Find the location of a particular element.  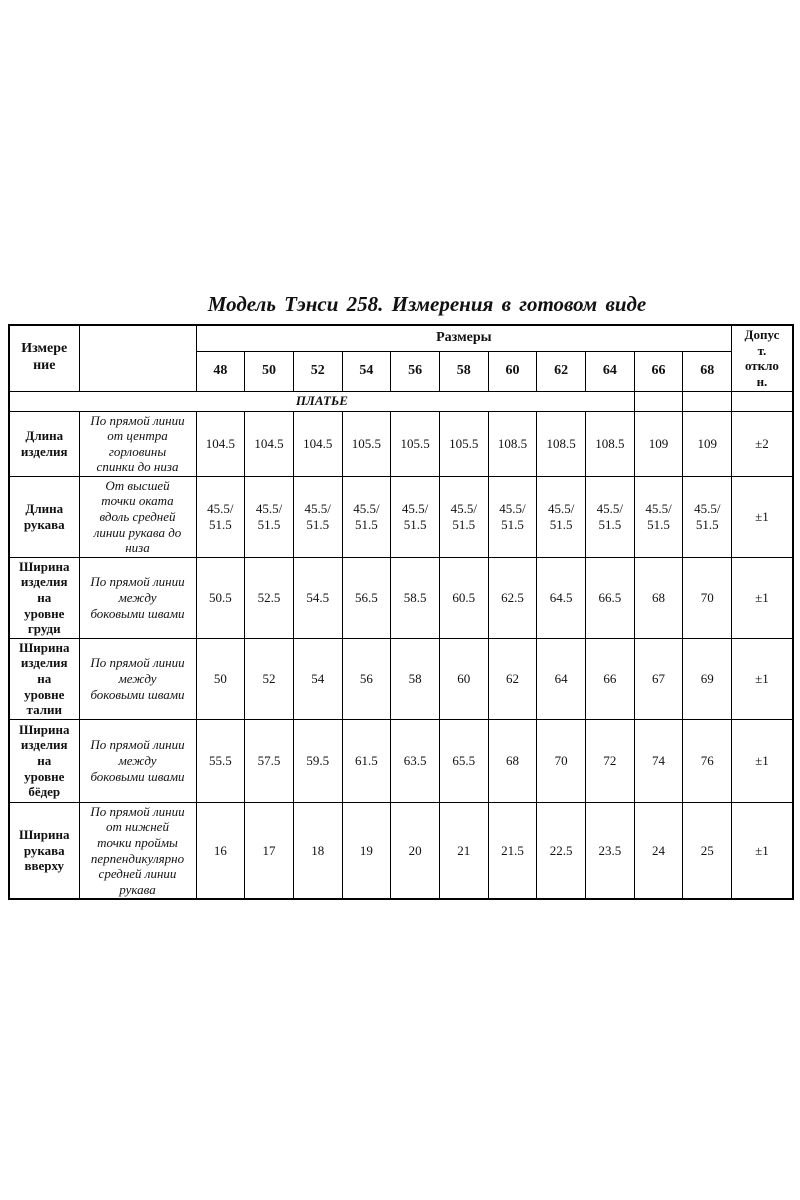

value-cell: 62 is located at coordinates (512, 678).